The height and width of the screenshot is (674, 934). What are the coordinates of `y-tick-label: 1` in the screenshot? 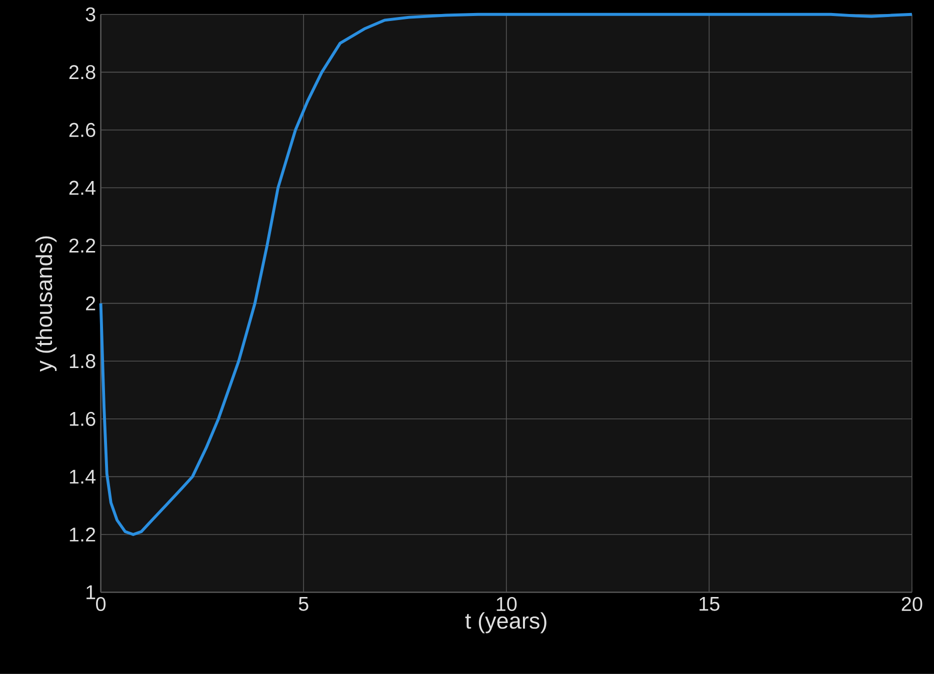 It's located at (91, 592).